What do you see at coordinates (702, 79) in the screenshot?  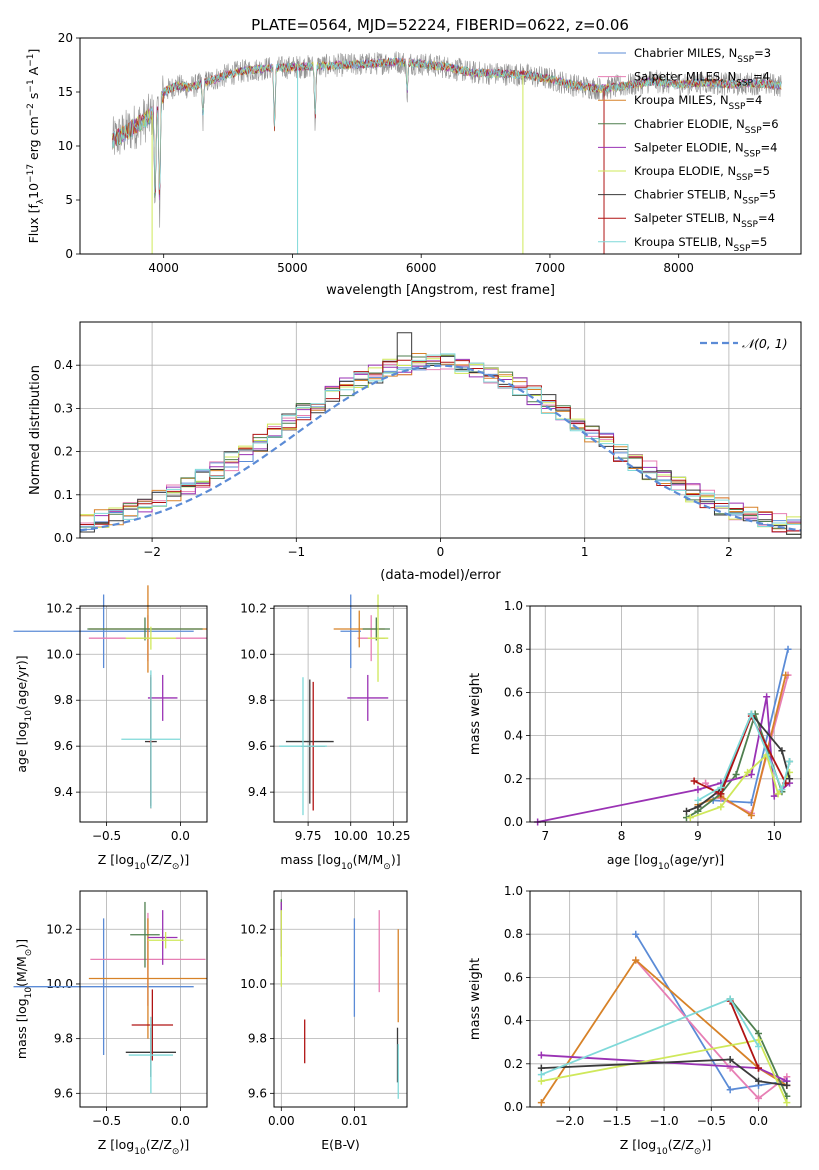 I see `legend-entry: Salpeter MILES, NSSP=4` at bounding box center [702, 79].